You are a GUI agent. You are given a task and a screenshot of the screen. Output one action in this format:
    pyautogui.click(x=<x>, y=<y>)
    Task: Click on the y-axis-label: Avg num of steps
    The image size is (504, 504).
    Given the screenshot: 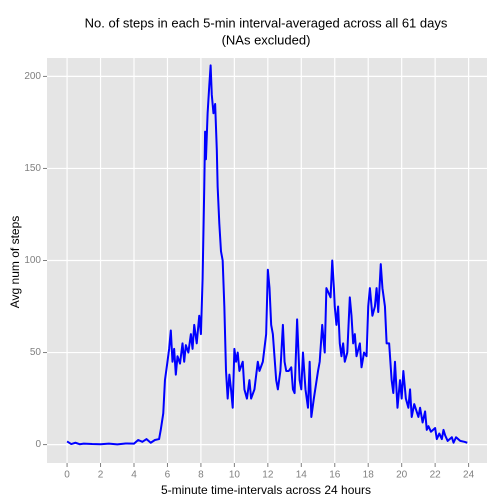 What is the action you would take?
    pyautogui.click(x=15, y=262)
    